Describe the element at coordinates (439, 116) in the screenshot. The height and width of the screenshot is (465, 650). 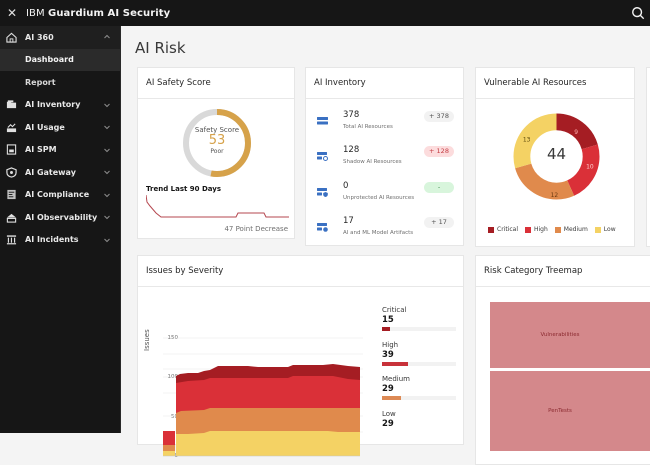
I see `change-badge: + 378` at that location.